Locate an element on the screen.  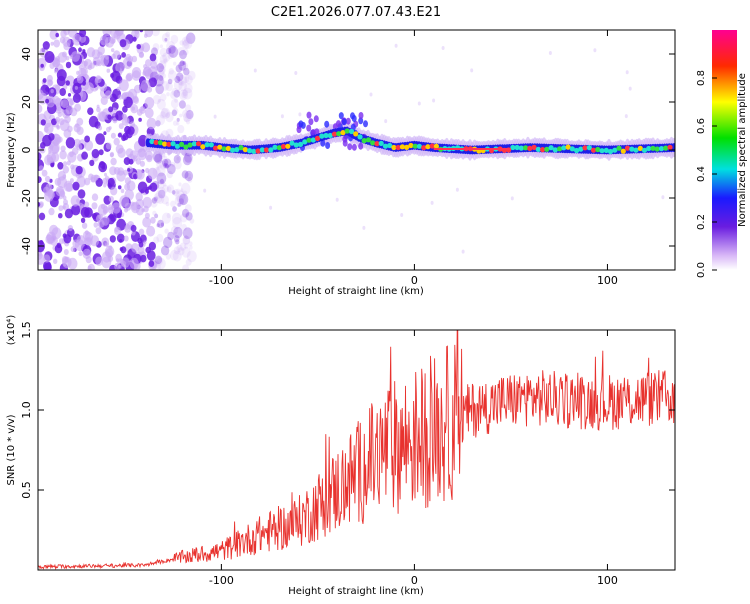
x-tick-label: -100 is located at coordinates (221, 280).